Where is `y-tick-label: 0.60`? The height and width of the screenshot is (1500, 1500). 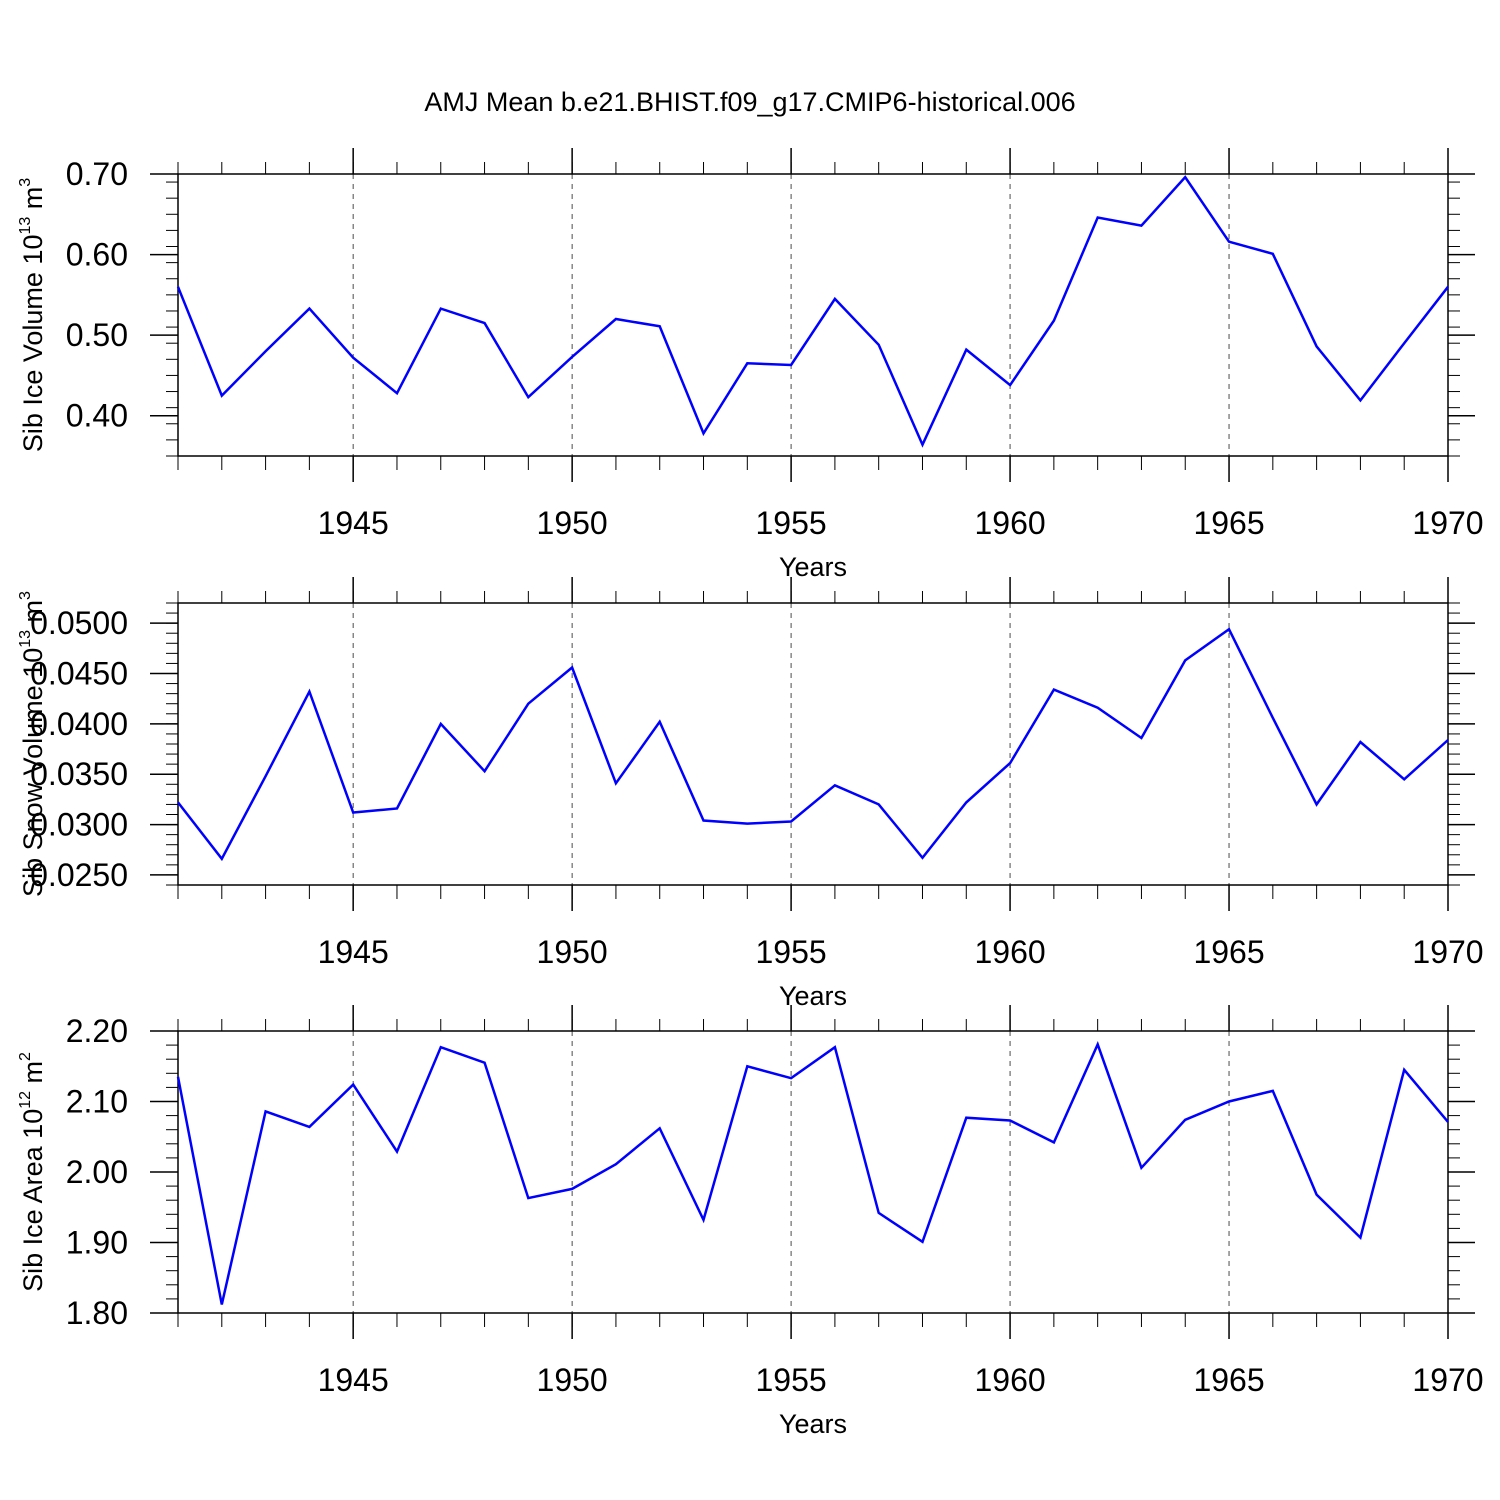 y-tick-label: 0.60 is located at coordinates (97, 255).